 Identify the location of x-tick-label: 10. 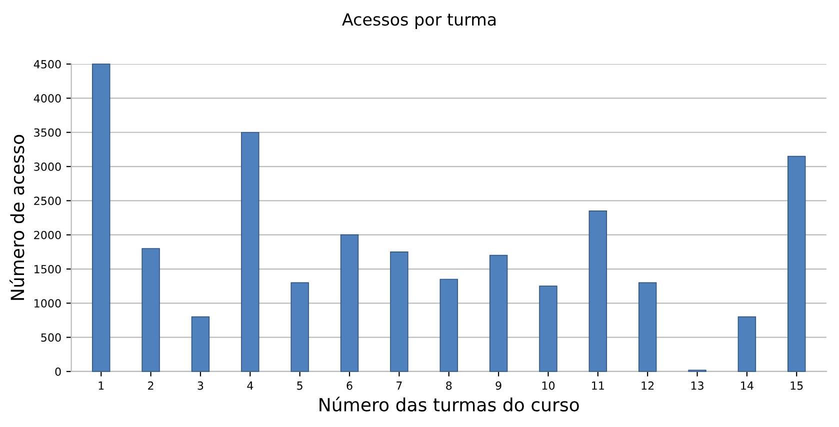
(548, 385).